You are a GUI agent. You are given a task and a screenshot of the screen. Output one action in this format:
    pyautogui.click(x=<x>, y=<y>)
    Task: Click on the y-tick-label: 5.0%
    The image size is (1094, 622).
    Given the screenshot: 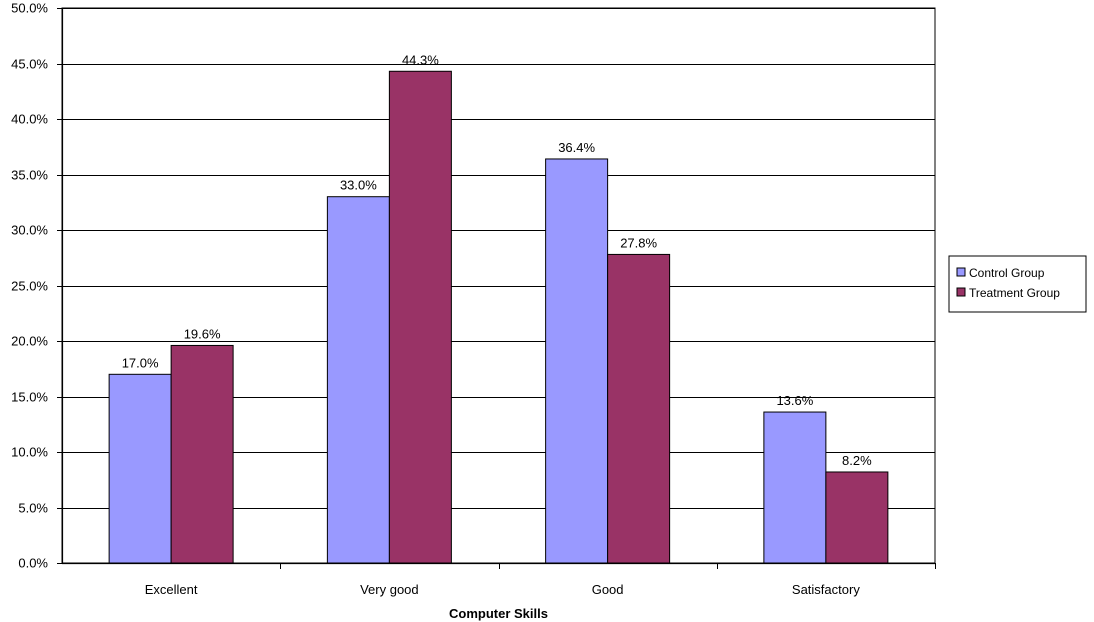 What is the action you would take?
    pyautogui.click(x=33, y=508)
    